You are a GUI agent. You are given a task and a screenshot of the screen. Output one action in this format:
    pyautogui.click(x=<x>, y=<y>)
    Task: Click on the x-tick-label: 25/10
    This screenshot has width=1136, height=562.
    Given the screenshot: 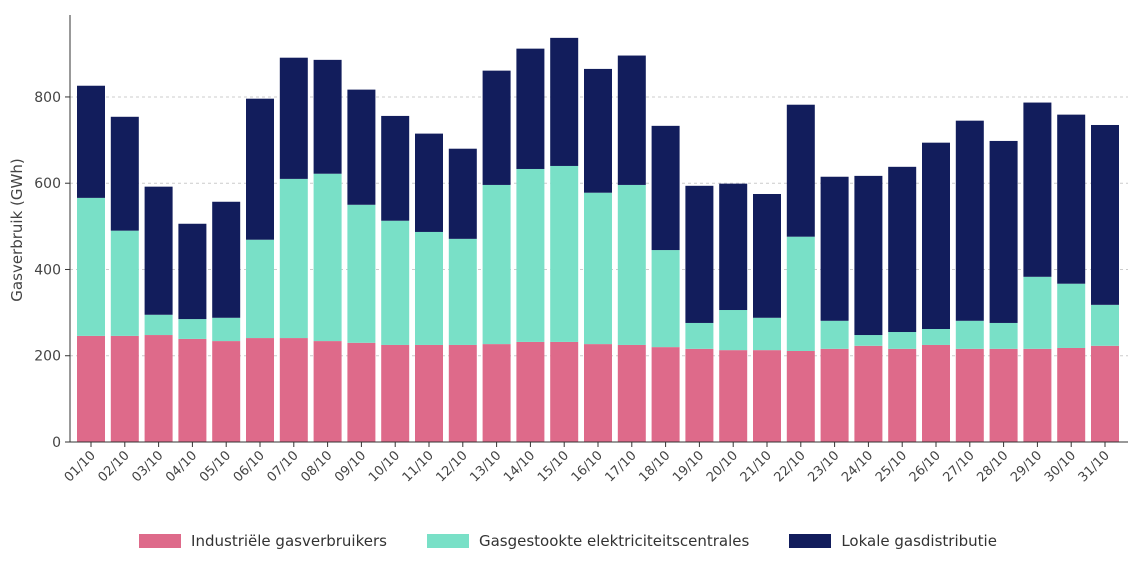 What is the action you would take?
    pyautogui.click(x=891, y=466)
    